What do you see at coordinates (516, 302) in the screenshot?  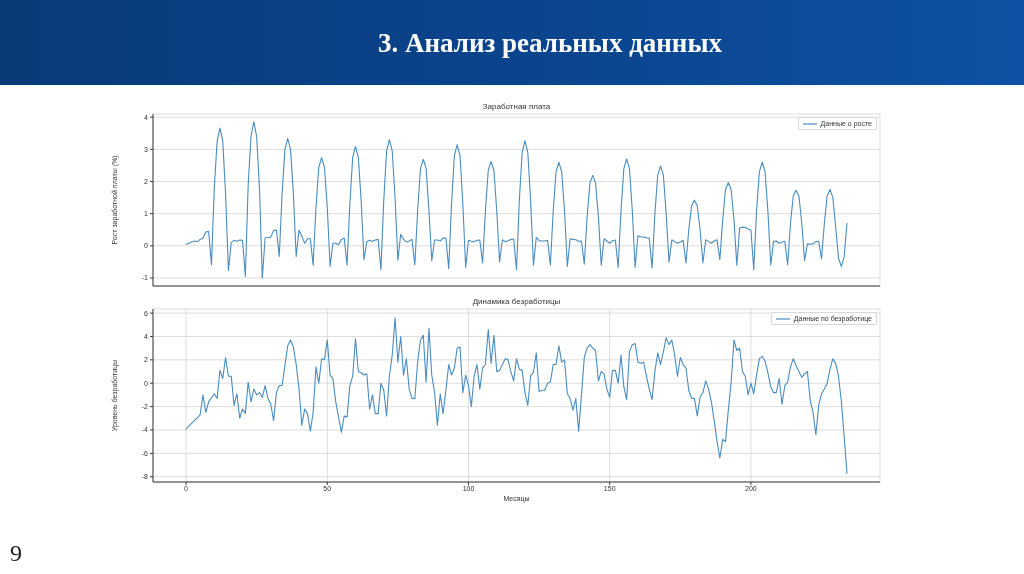 I see `chart-title: Динамика безработицы` at bounding box center [516, 302].